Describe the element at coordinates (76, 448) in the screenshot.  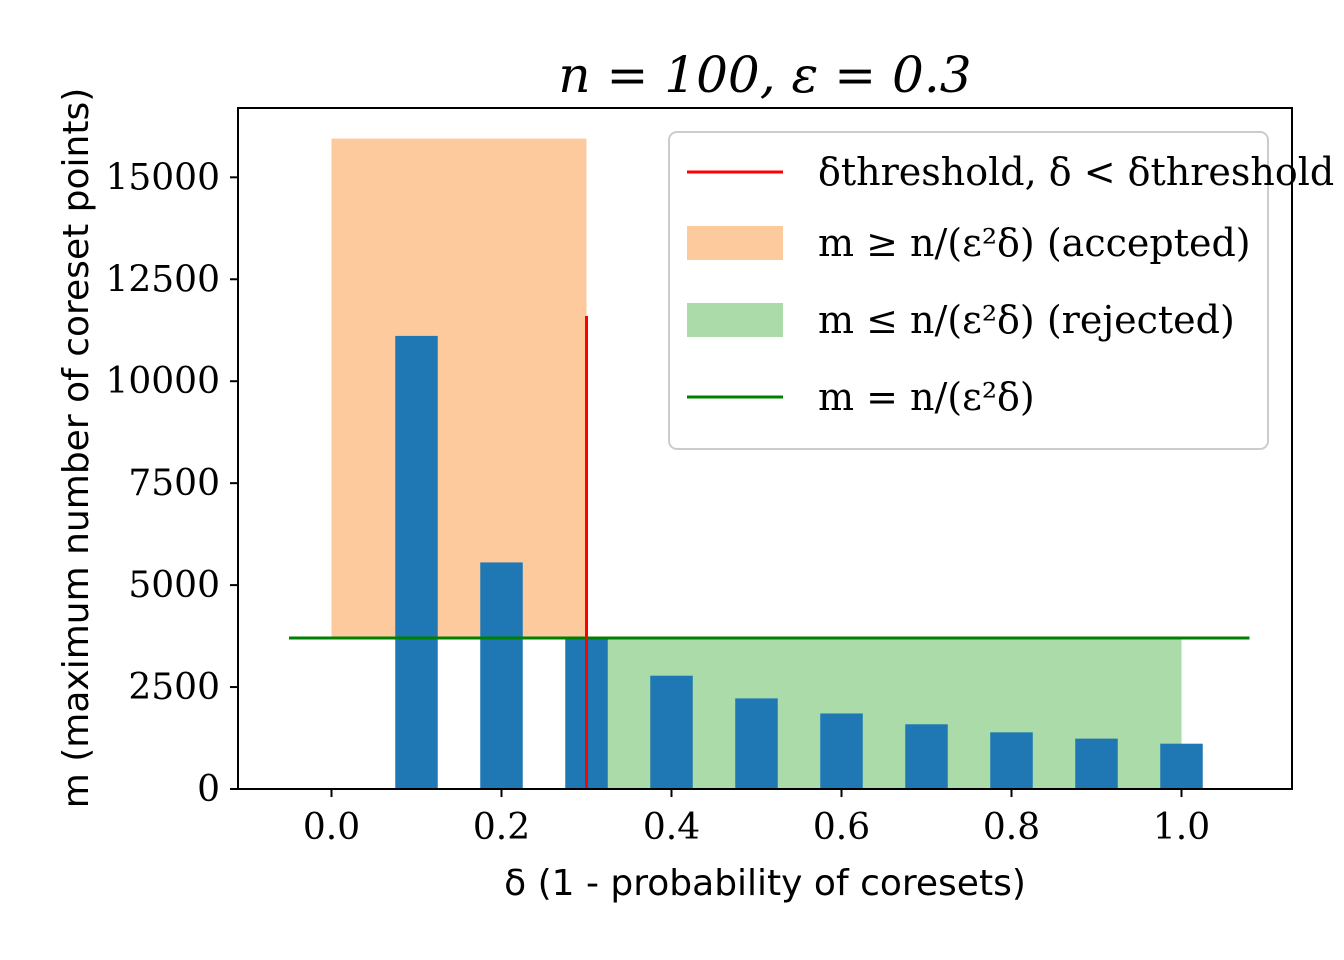
I see `y-axis-label: m (maximum number of coreset points)` at that location.